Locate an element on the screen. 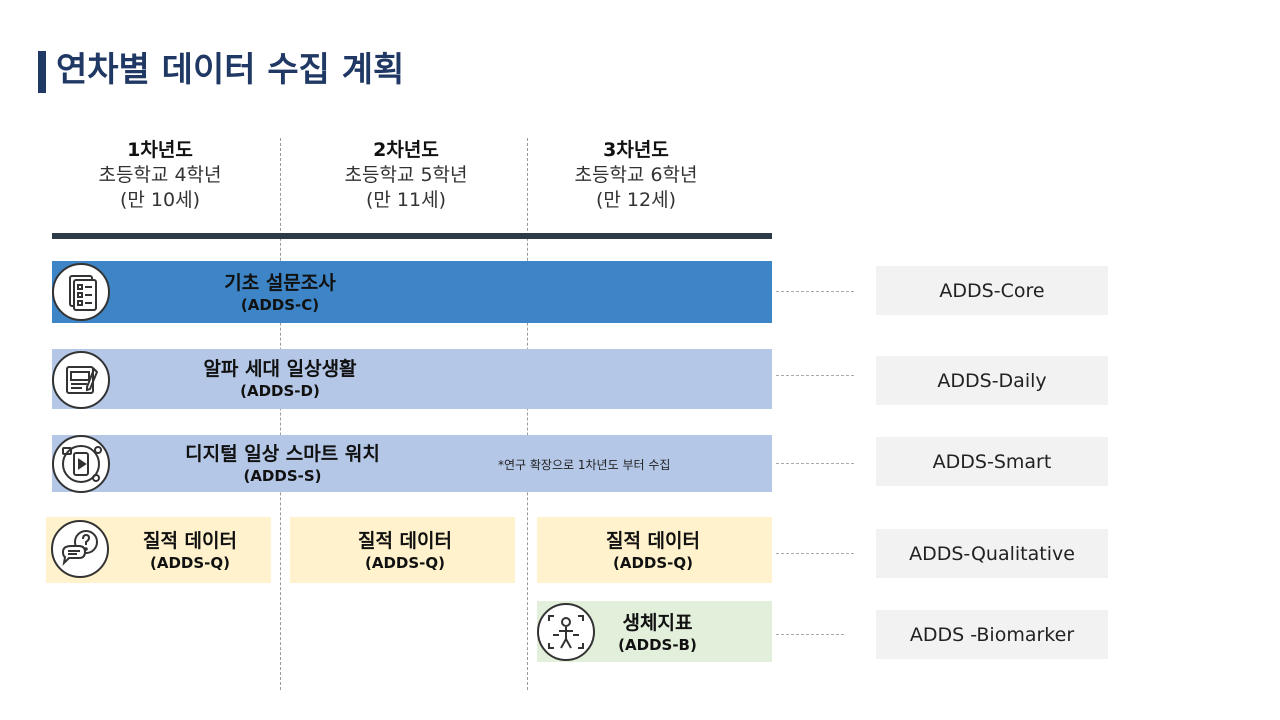  grade-label: 초등학교 4학년 is located at coordinates (160, 175).